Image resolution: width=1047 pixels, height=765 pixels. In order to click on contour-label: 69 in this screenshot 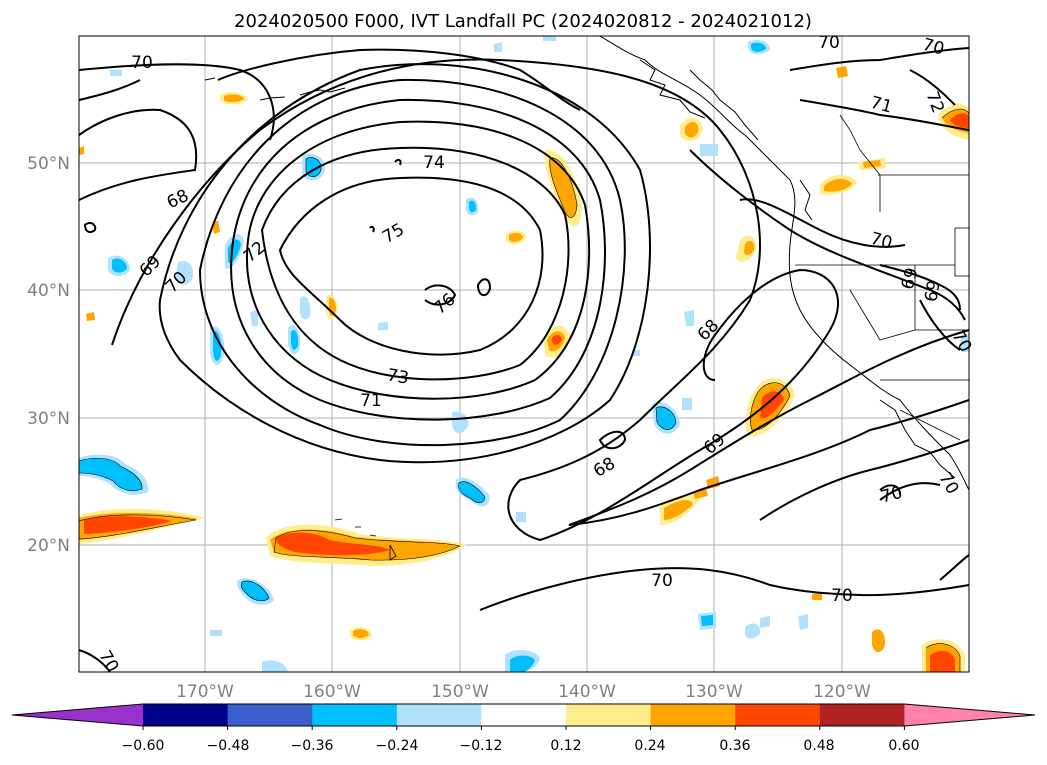, I will do `click(932, 291)`.